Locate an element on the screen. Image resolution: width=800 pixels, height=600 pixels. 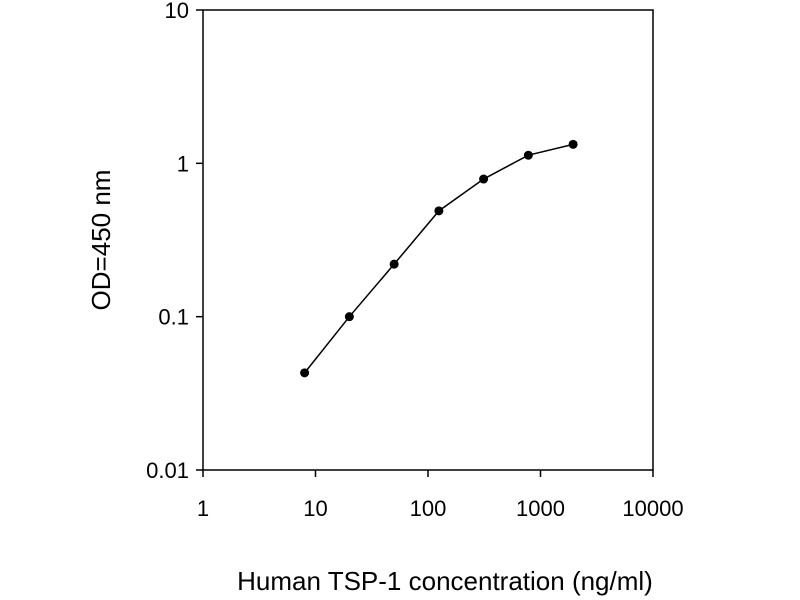
x-tick-label: 1000 is located at coordinates (540, 508).